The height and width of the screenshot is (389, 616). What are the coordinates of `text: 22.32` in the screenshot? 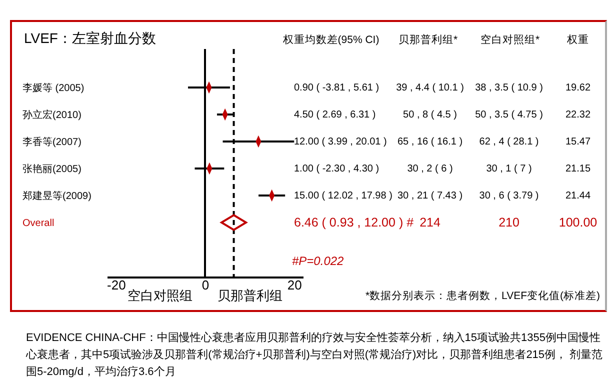 It's located at (578, 115).